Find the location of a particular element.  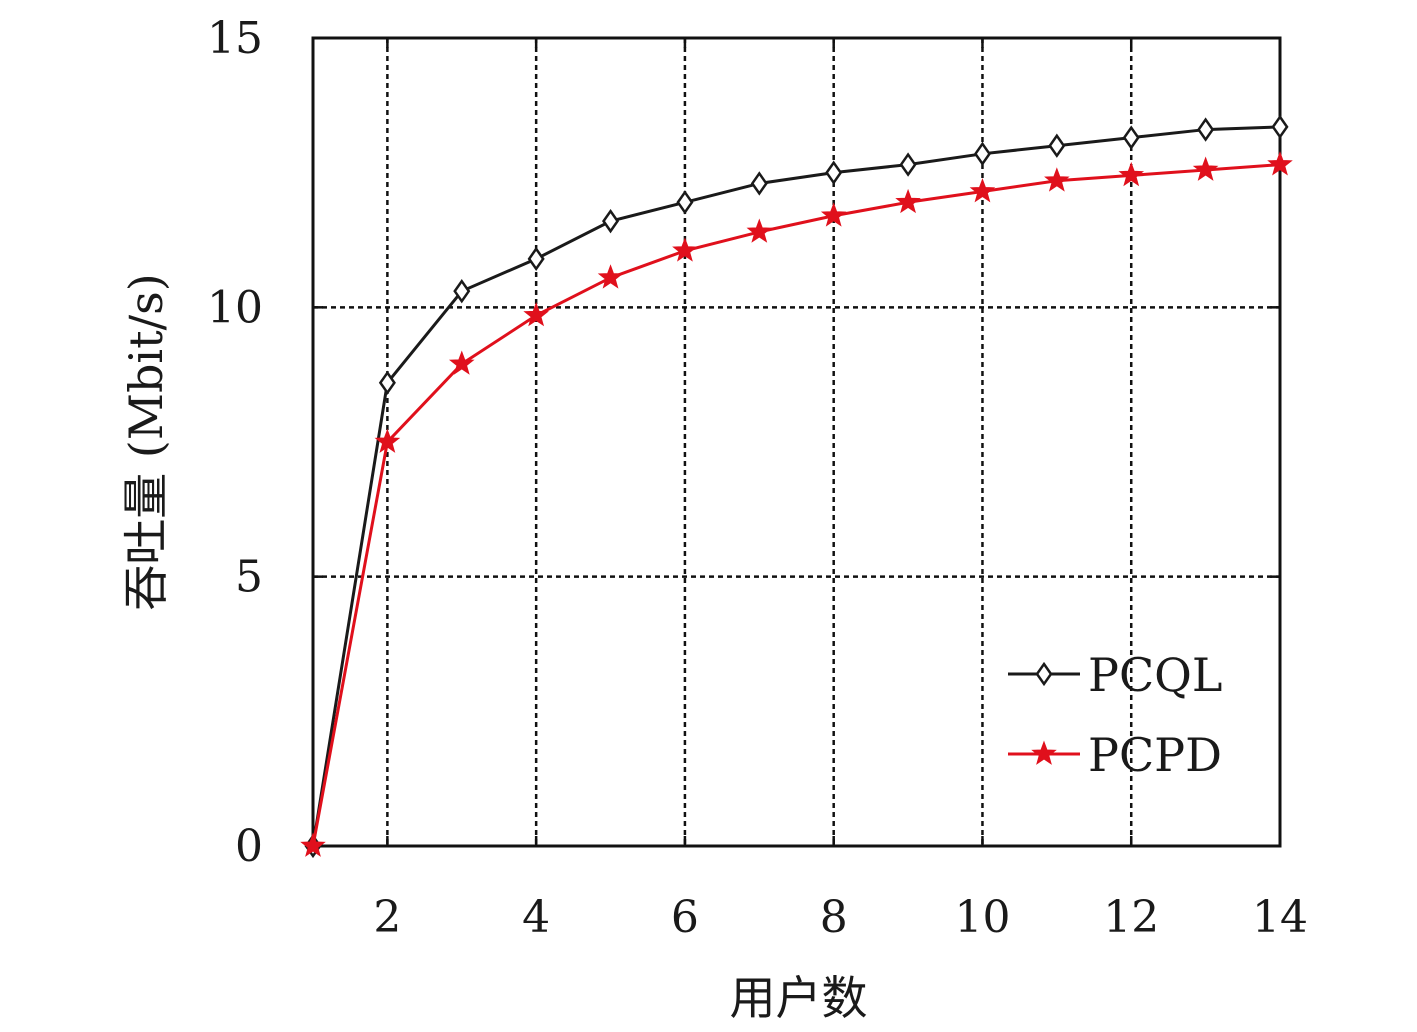

legend-diamond-icon is located at coordinates (1044, 674).